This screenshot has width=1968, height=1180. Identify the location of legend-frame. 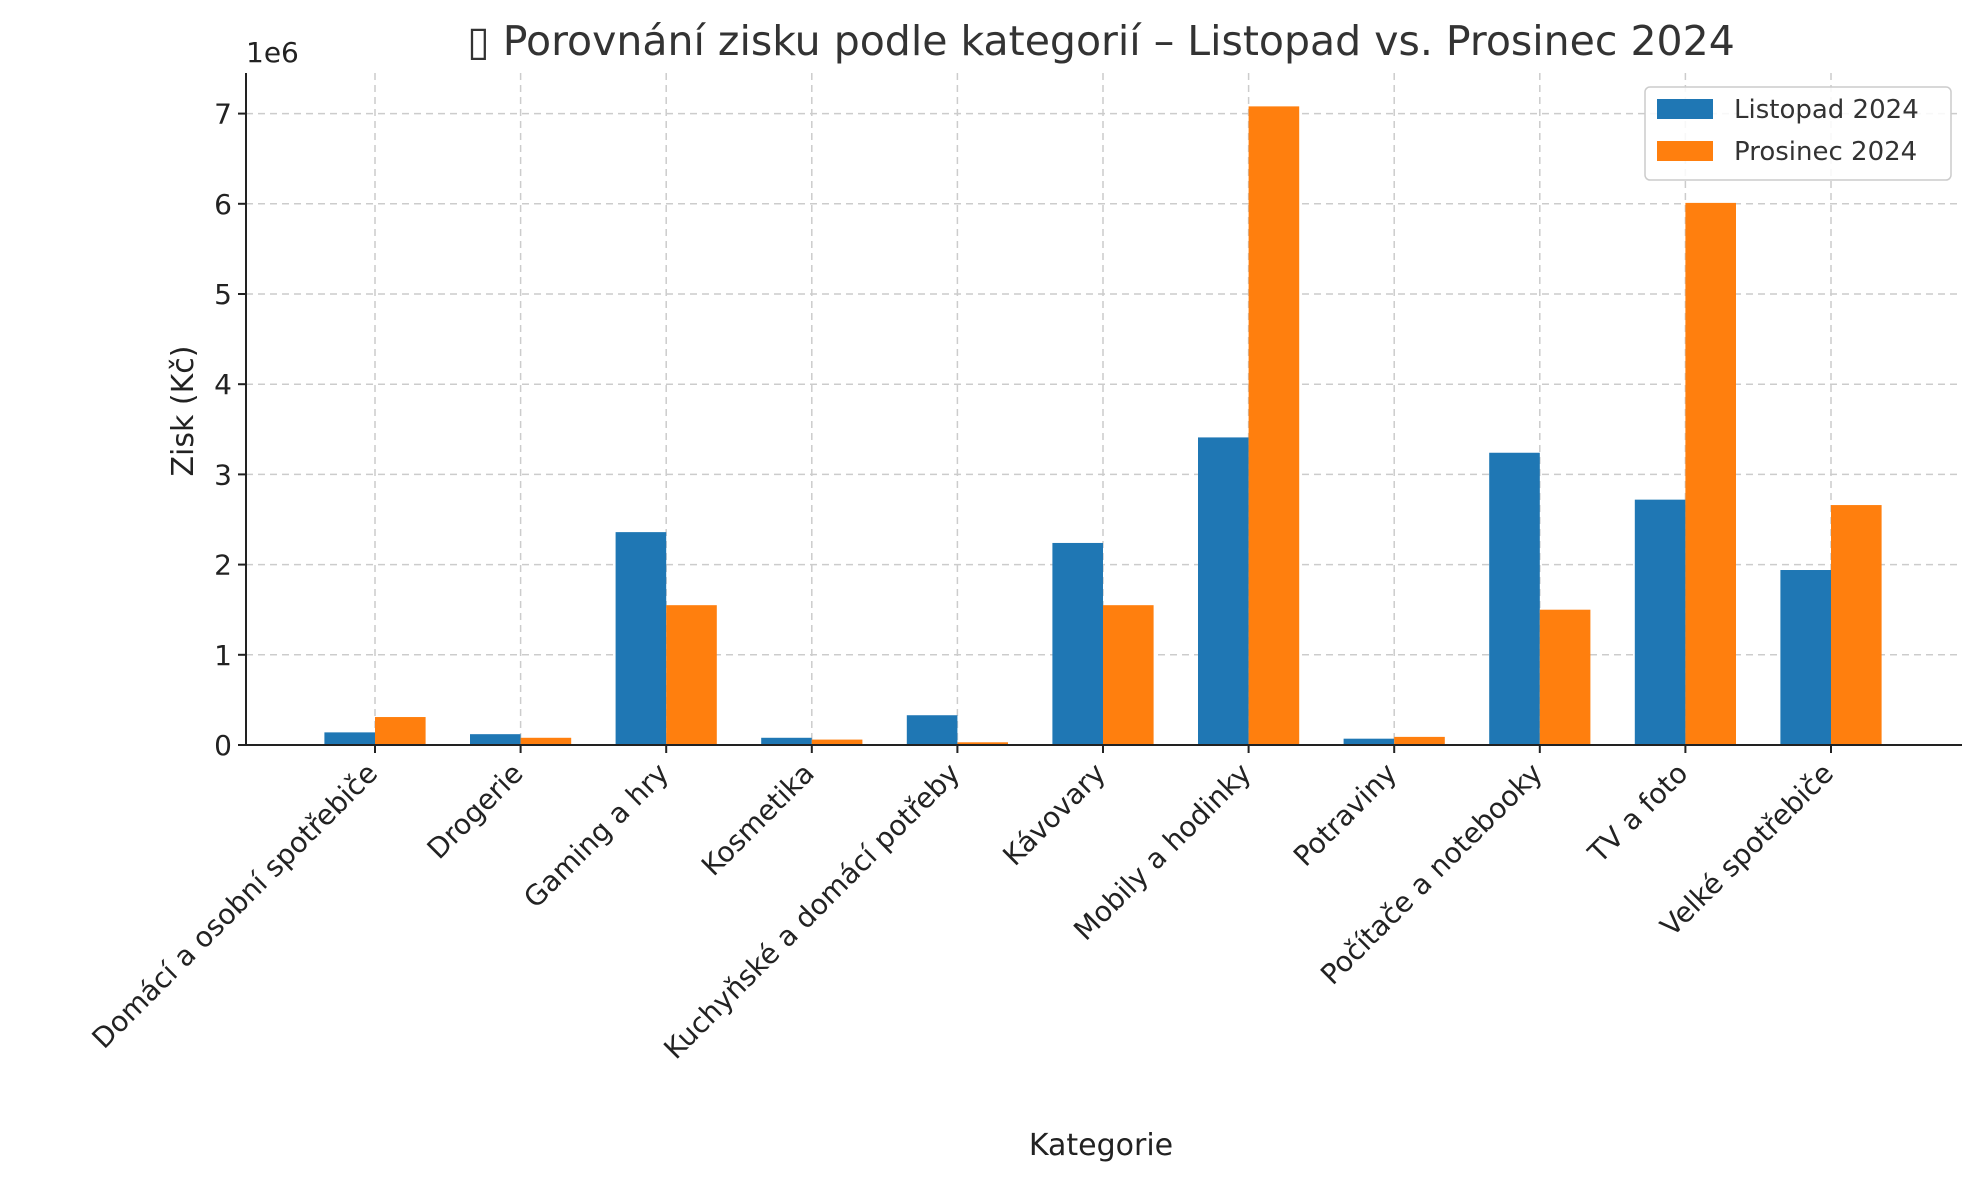
(1798, 133).